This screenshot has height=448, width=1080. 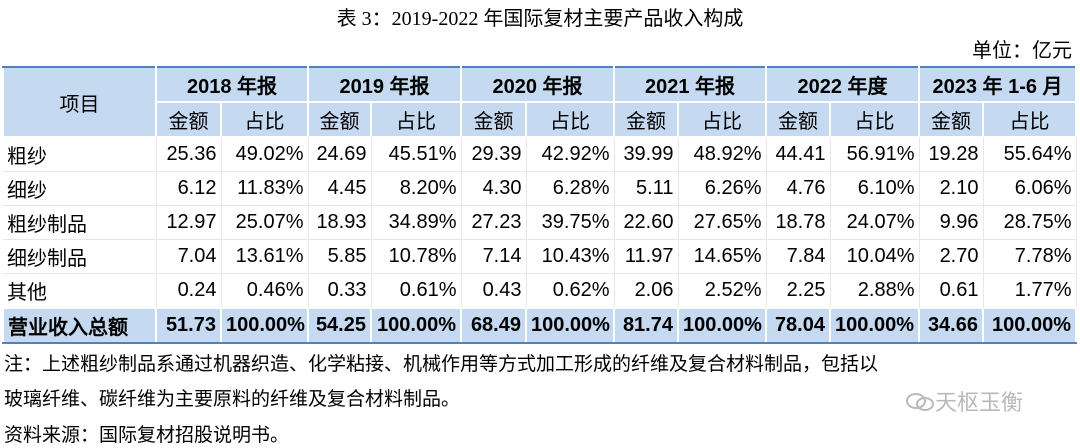 I want to click on cell: 7.78%, so click(x=1030, y=256).